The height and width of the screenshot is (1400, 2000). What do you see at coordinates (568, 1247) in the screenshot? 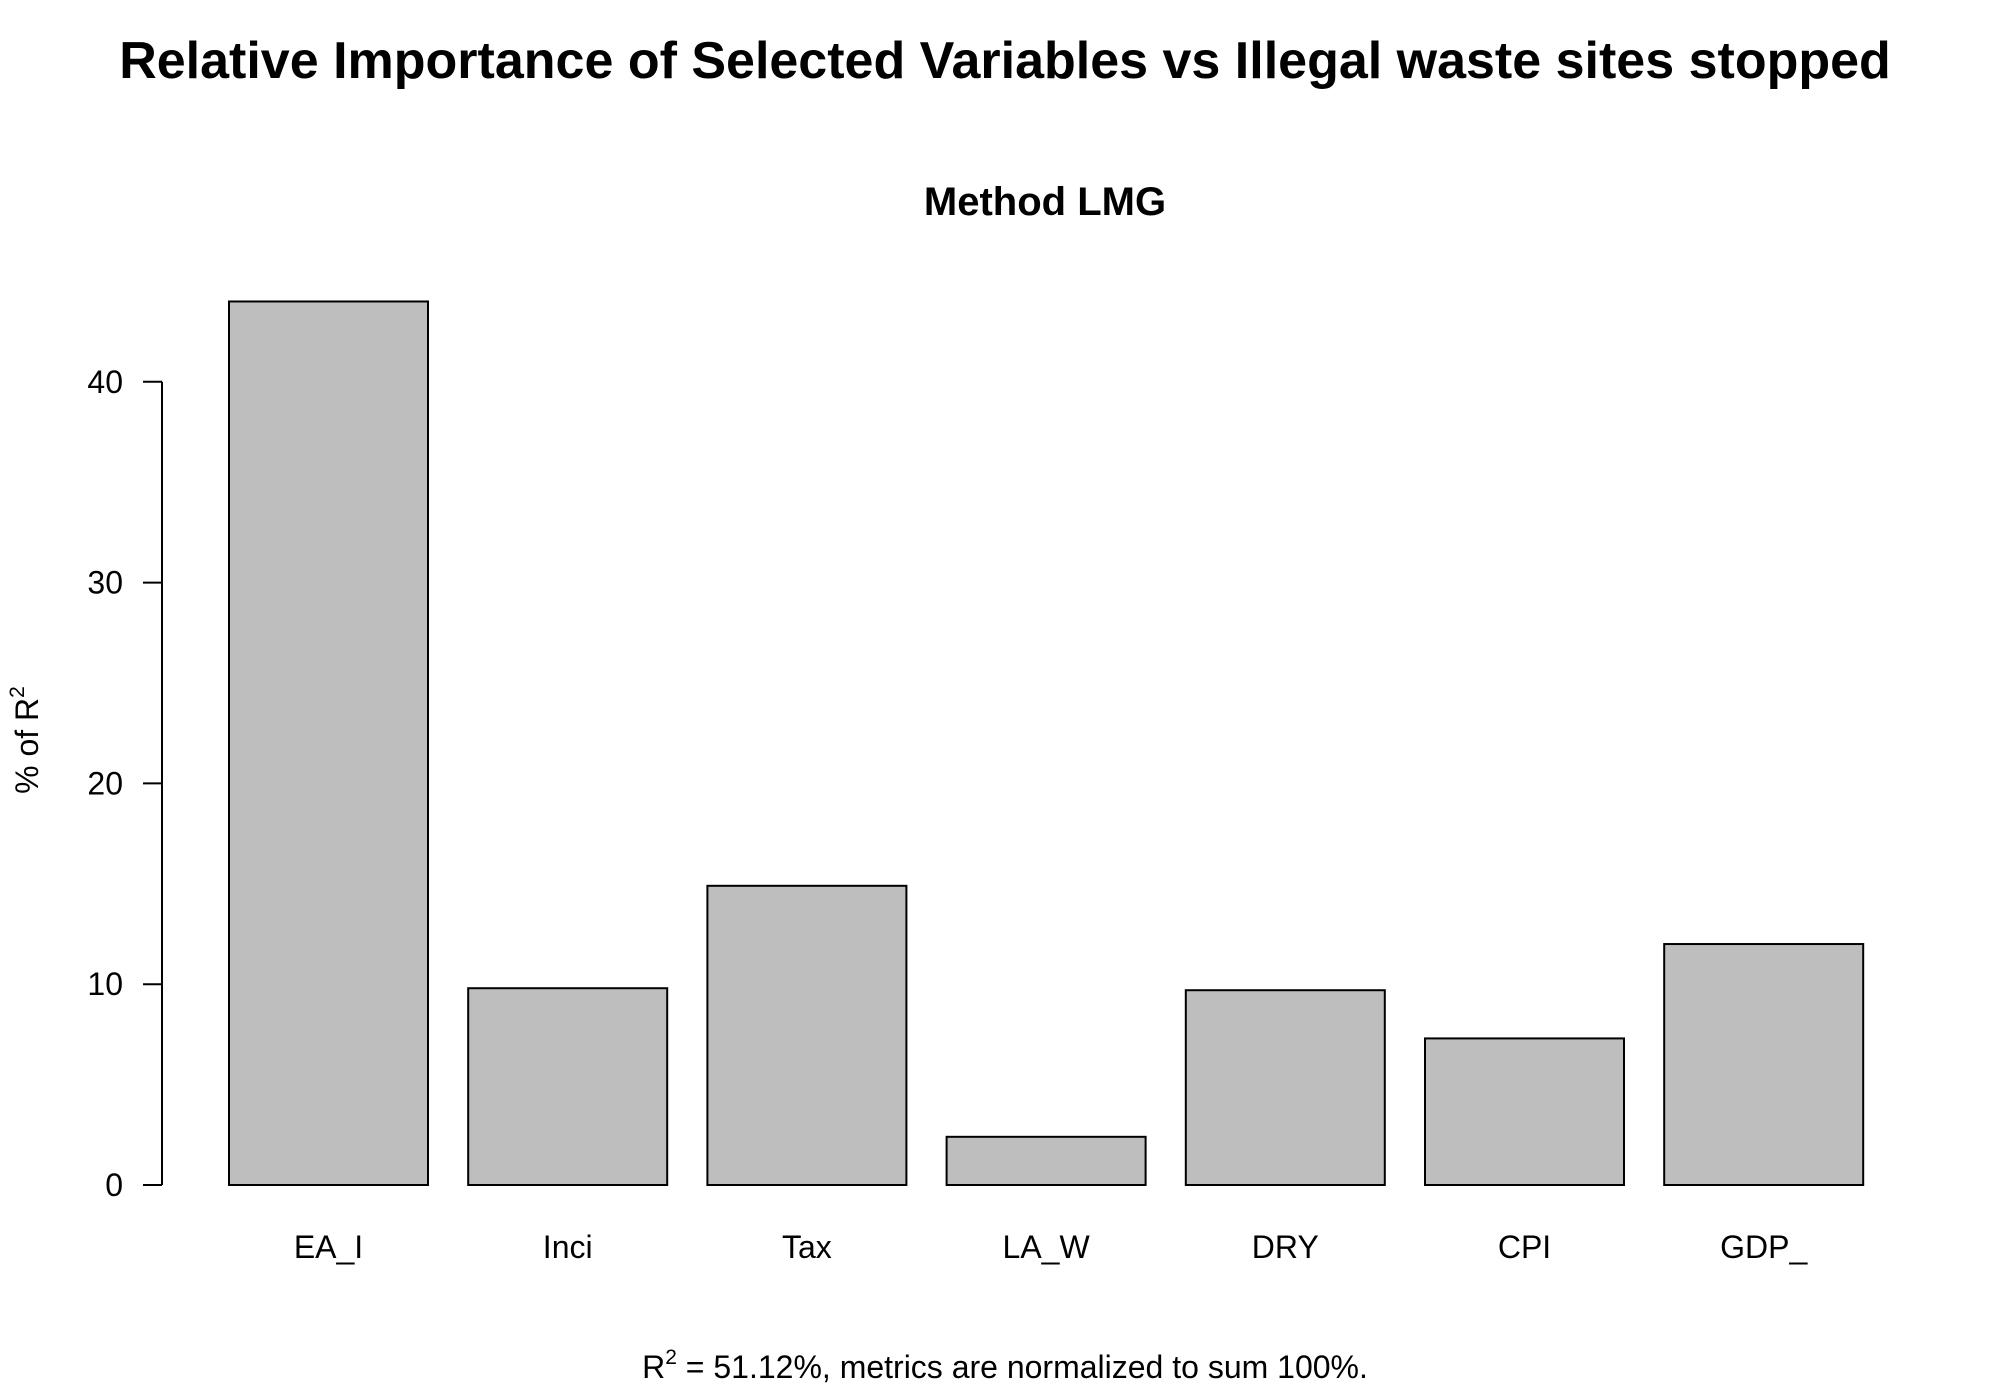
I see `x-tick-label: Inci` at bounding box center [568, 1247].